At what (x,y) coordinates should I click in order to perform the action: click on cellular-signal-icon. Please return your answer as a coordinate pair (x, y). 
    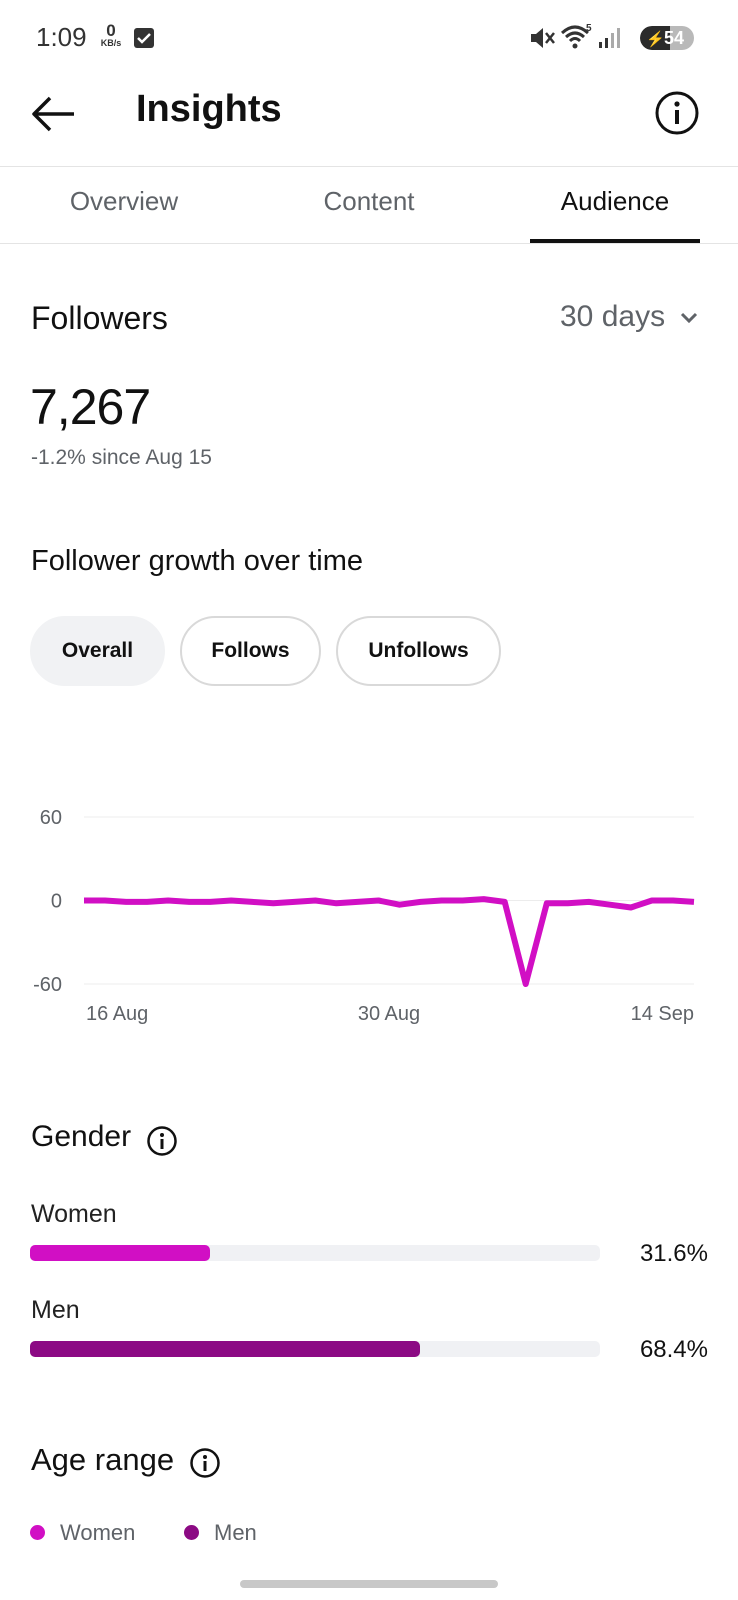
    Looking at the image, I should click on (609, 38).